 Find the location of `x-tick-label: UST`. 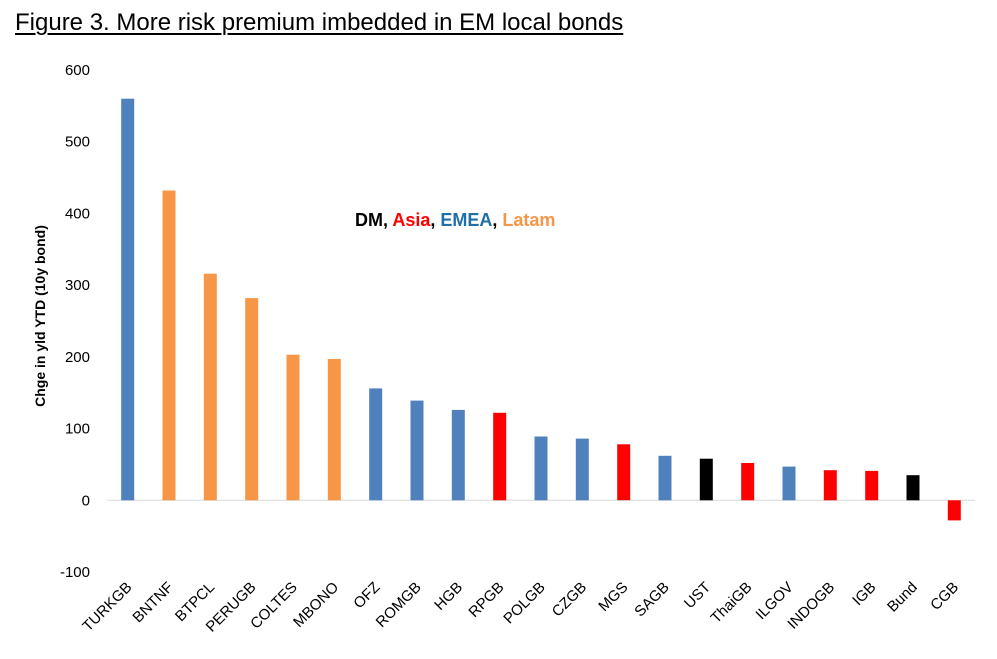

x-tick-label: UST is located at coordinates (697, 595).